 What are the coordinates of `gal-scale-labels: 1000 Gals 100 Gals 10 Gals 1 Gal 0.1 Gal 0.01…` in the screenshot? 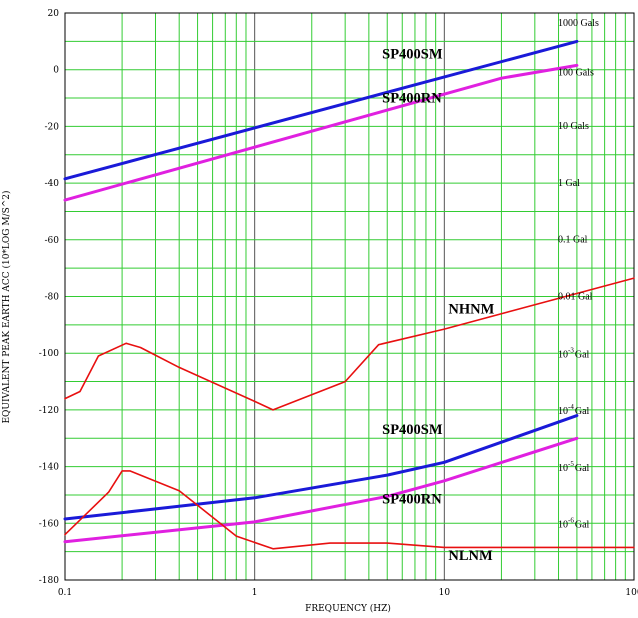 It's located at (578, 274).